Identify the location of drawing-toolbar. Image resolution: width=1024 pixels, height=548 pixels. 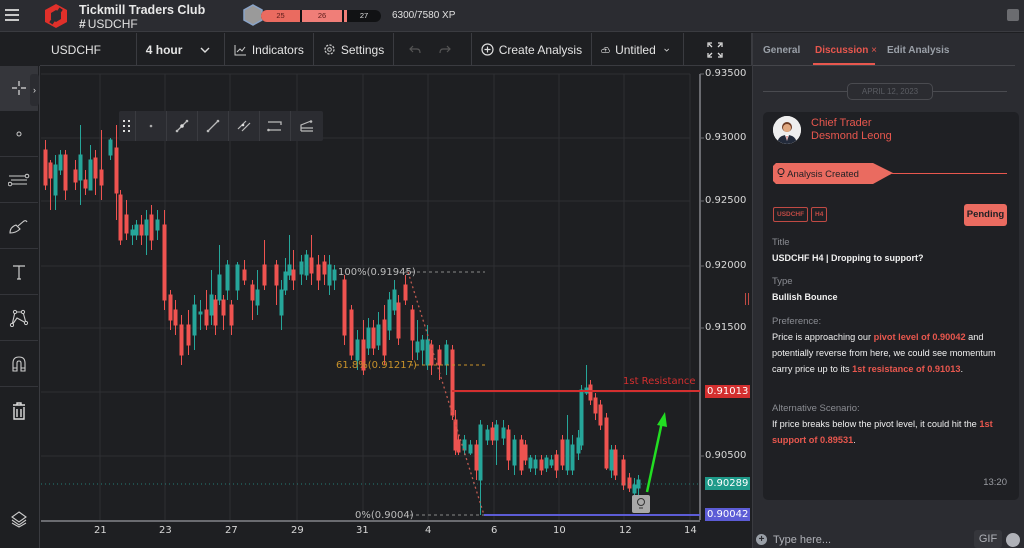
(221, 126).